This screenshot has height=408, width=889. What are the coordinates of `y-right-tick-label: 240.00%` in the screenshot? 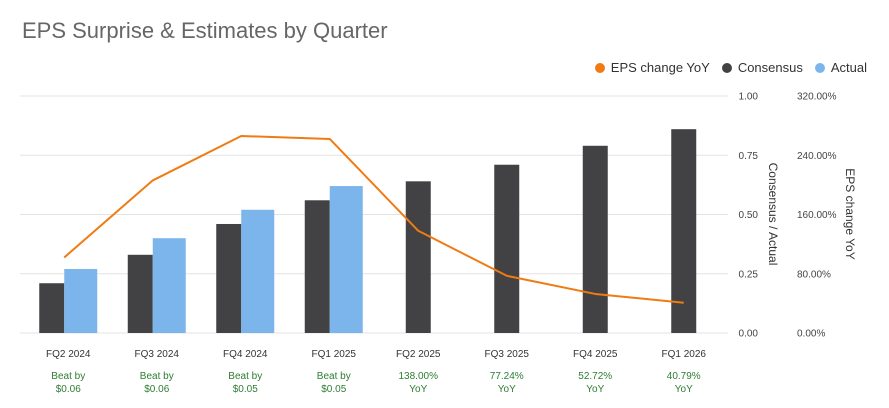 It's located at (817, 156).